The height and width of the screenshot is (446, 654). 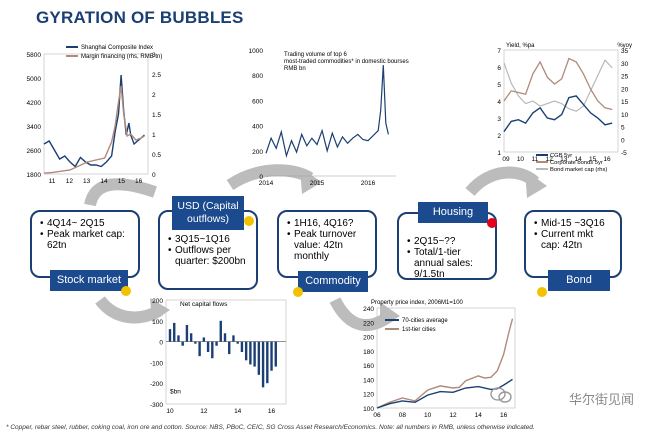 I want to click on chart-header: Property price index, 2006M1=100, so click(x=417, y=303).